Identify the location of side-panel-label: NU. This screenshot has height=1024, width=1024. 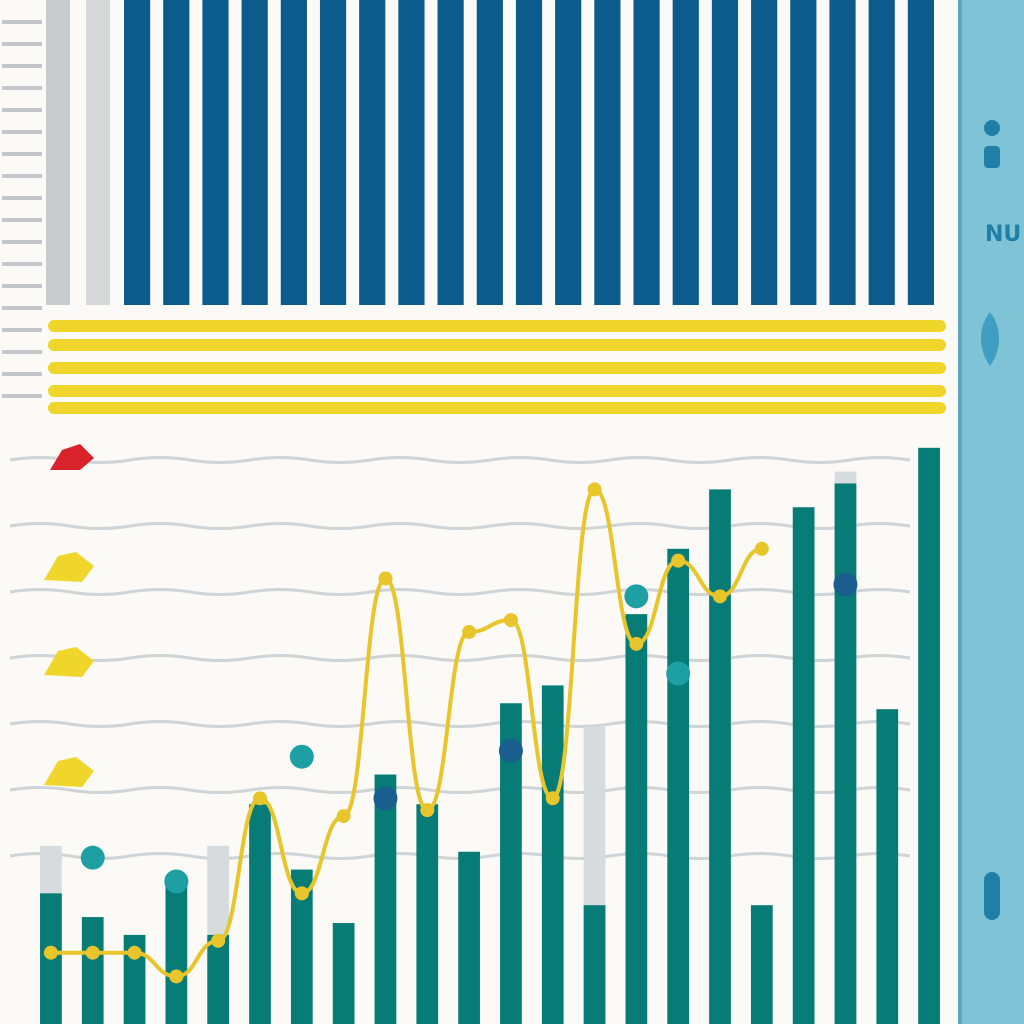
(1003, 234).